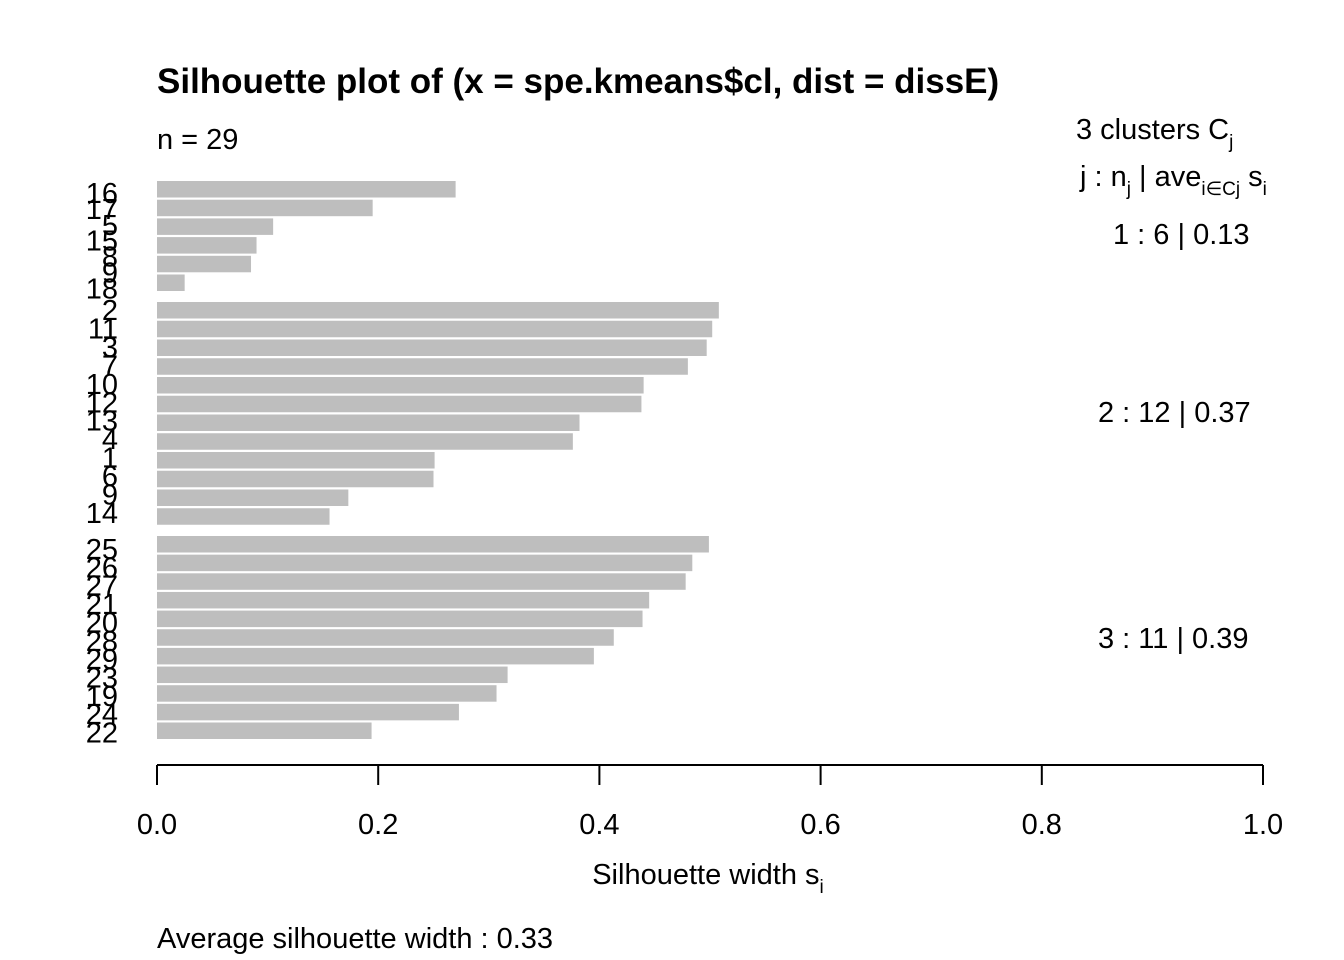 The height and width of the screenshot is (960, 1344). I want to click on observation-label: 24, so click(102, 715).